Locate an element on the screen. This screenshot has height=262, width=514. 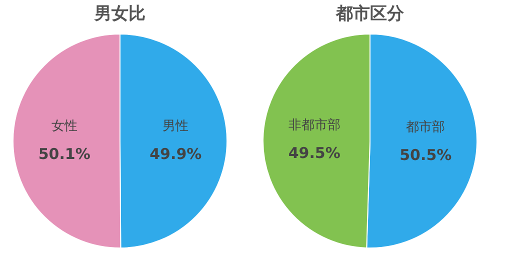
chart-title: 男女比 is located at coordinates (120, 14).